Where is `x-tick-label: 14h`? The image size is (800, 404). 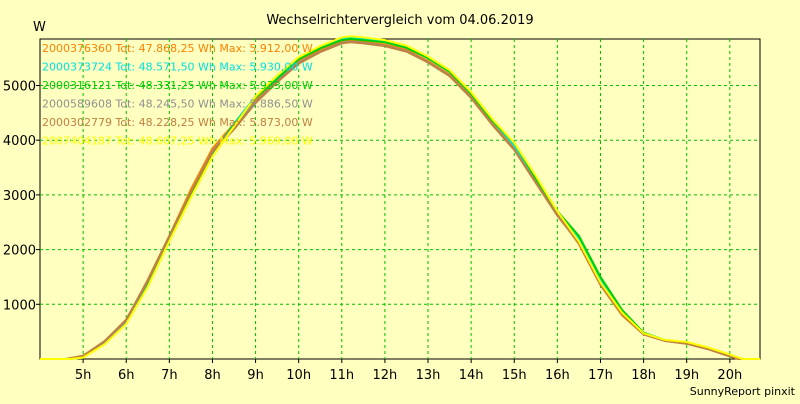 x-tick-label: 14h is located at coordinates (471, 375).